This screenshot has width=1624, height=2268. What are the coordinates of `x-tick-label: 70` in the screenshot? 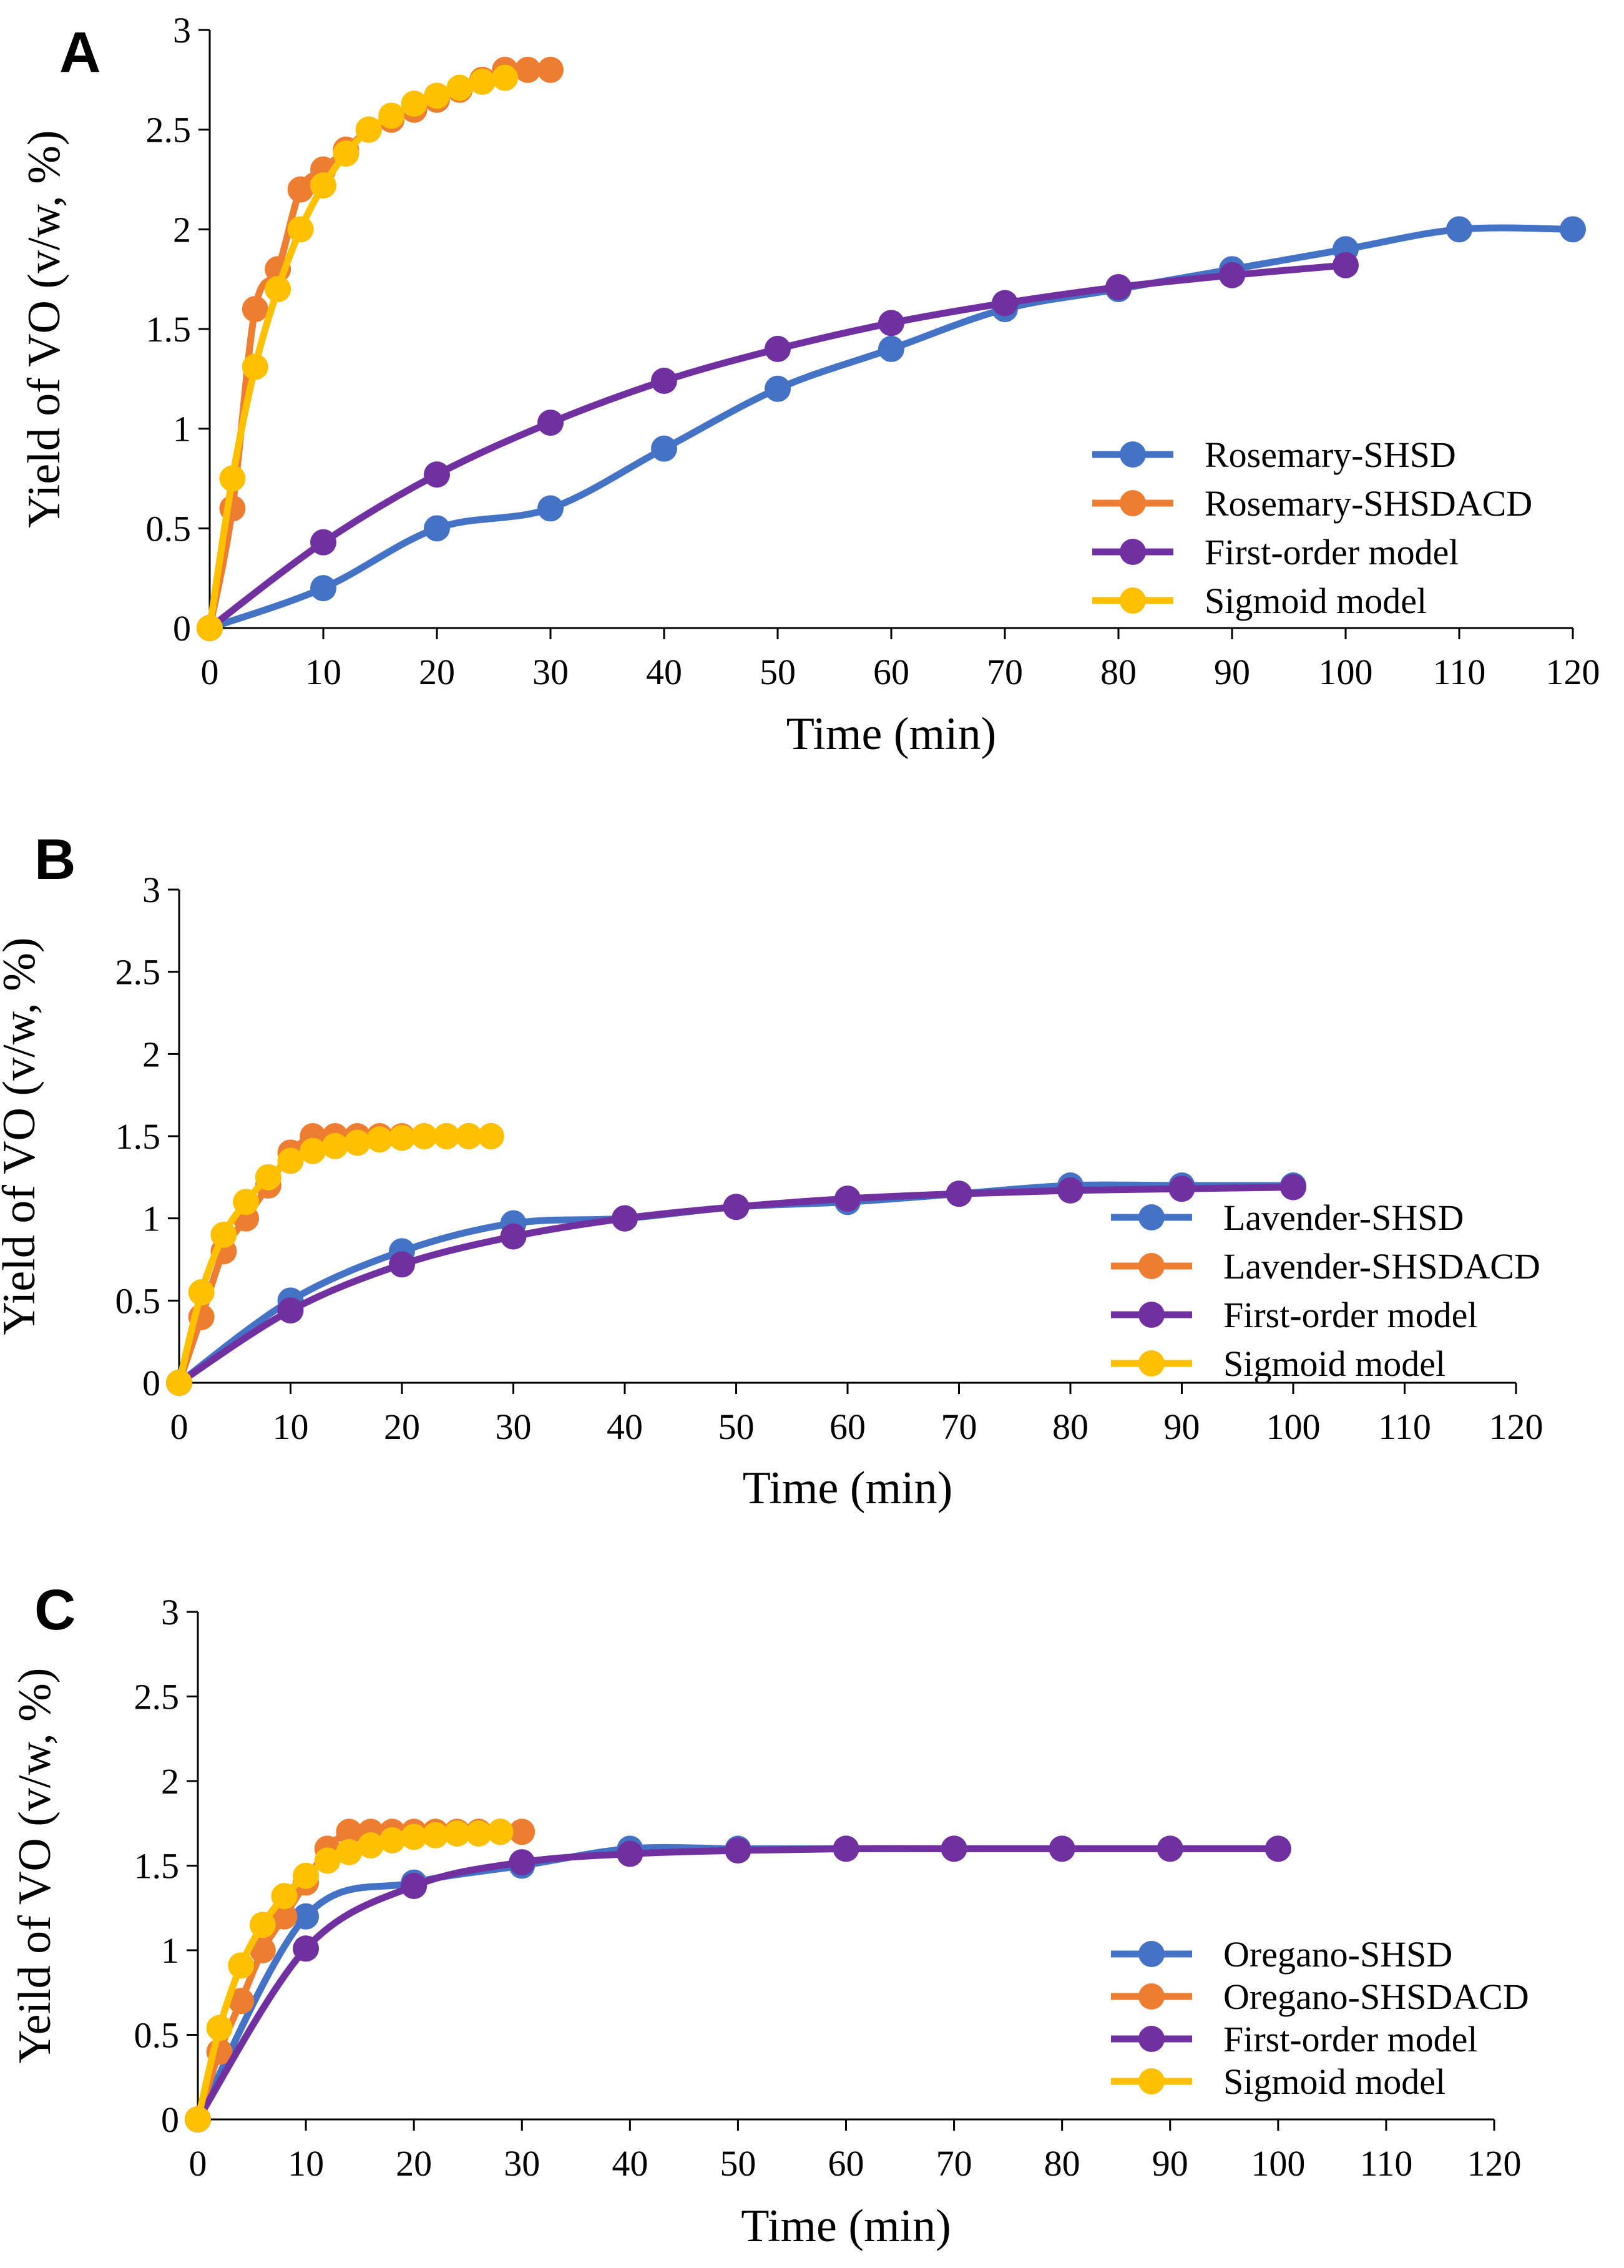 It's located at (1005, 672).